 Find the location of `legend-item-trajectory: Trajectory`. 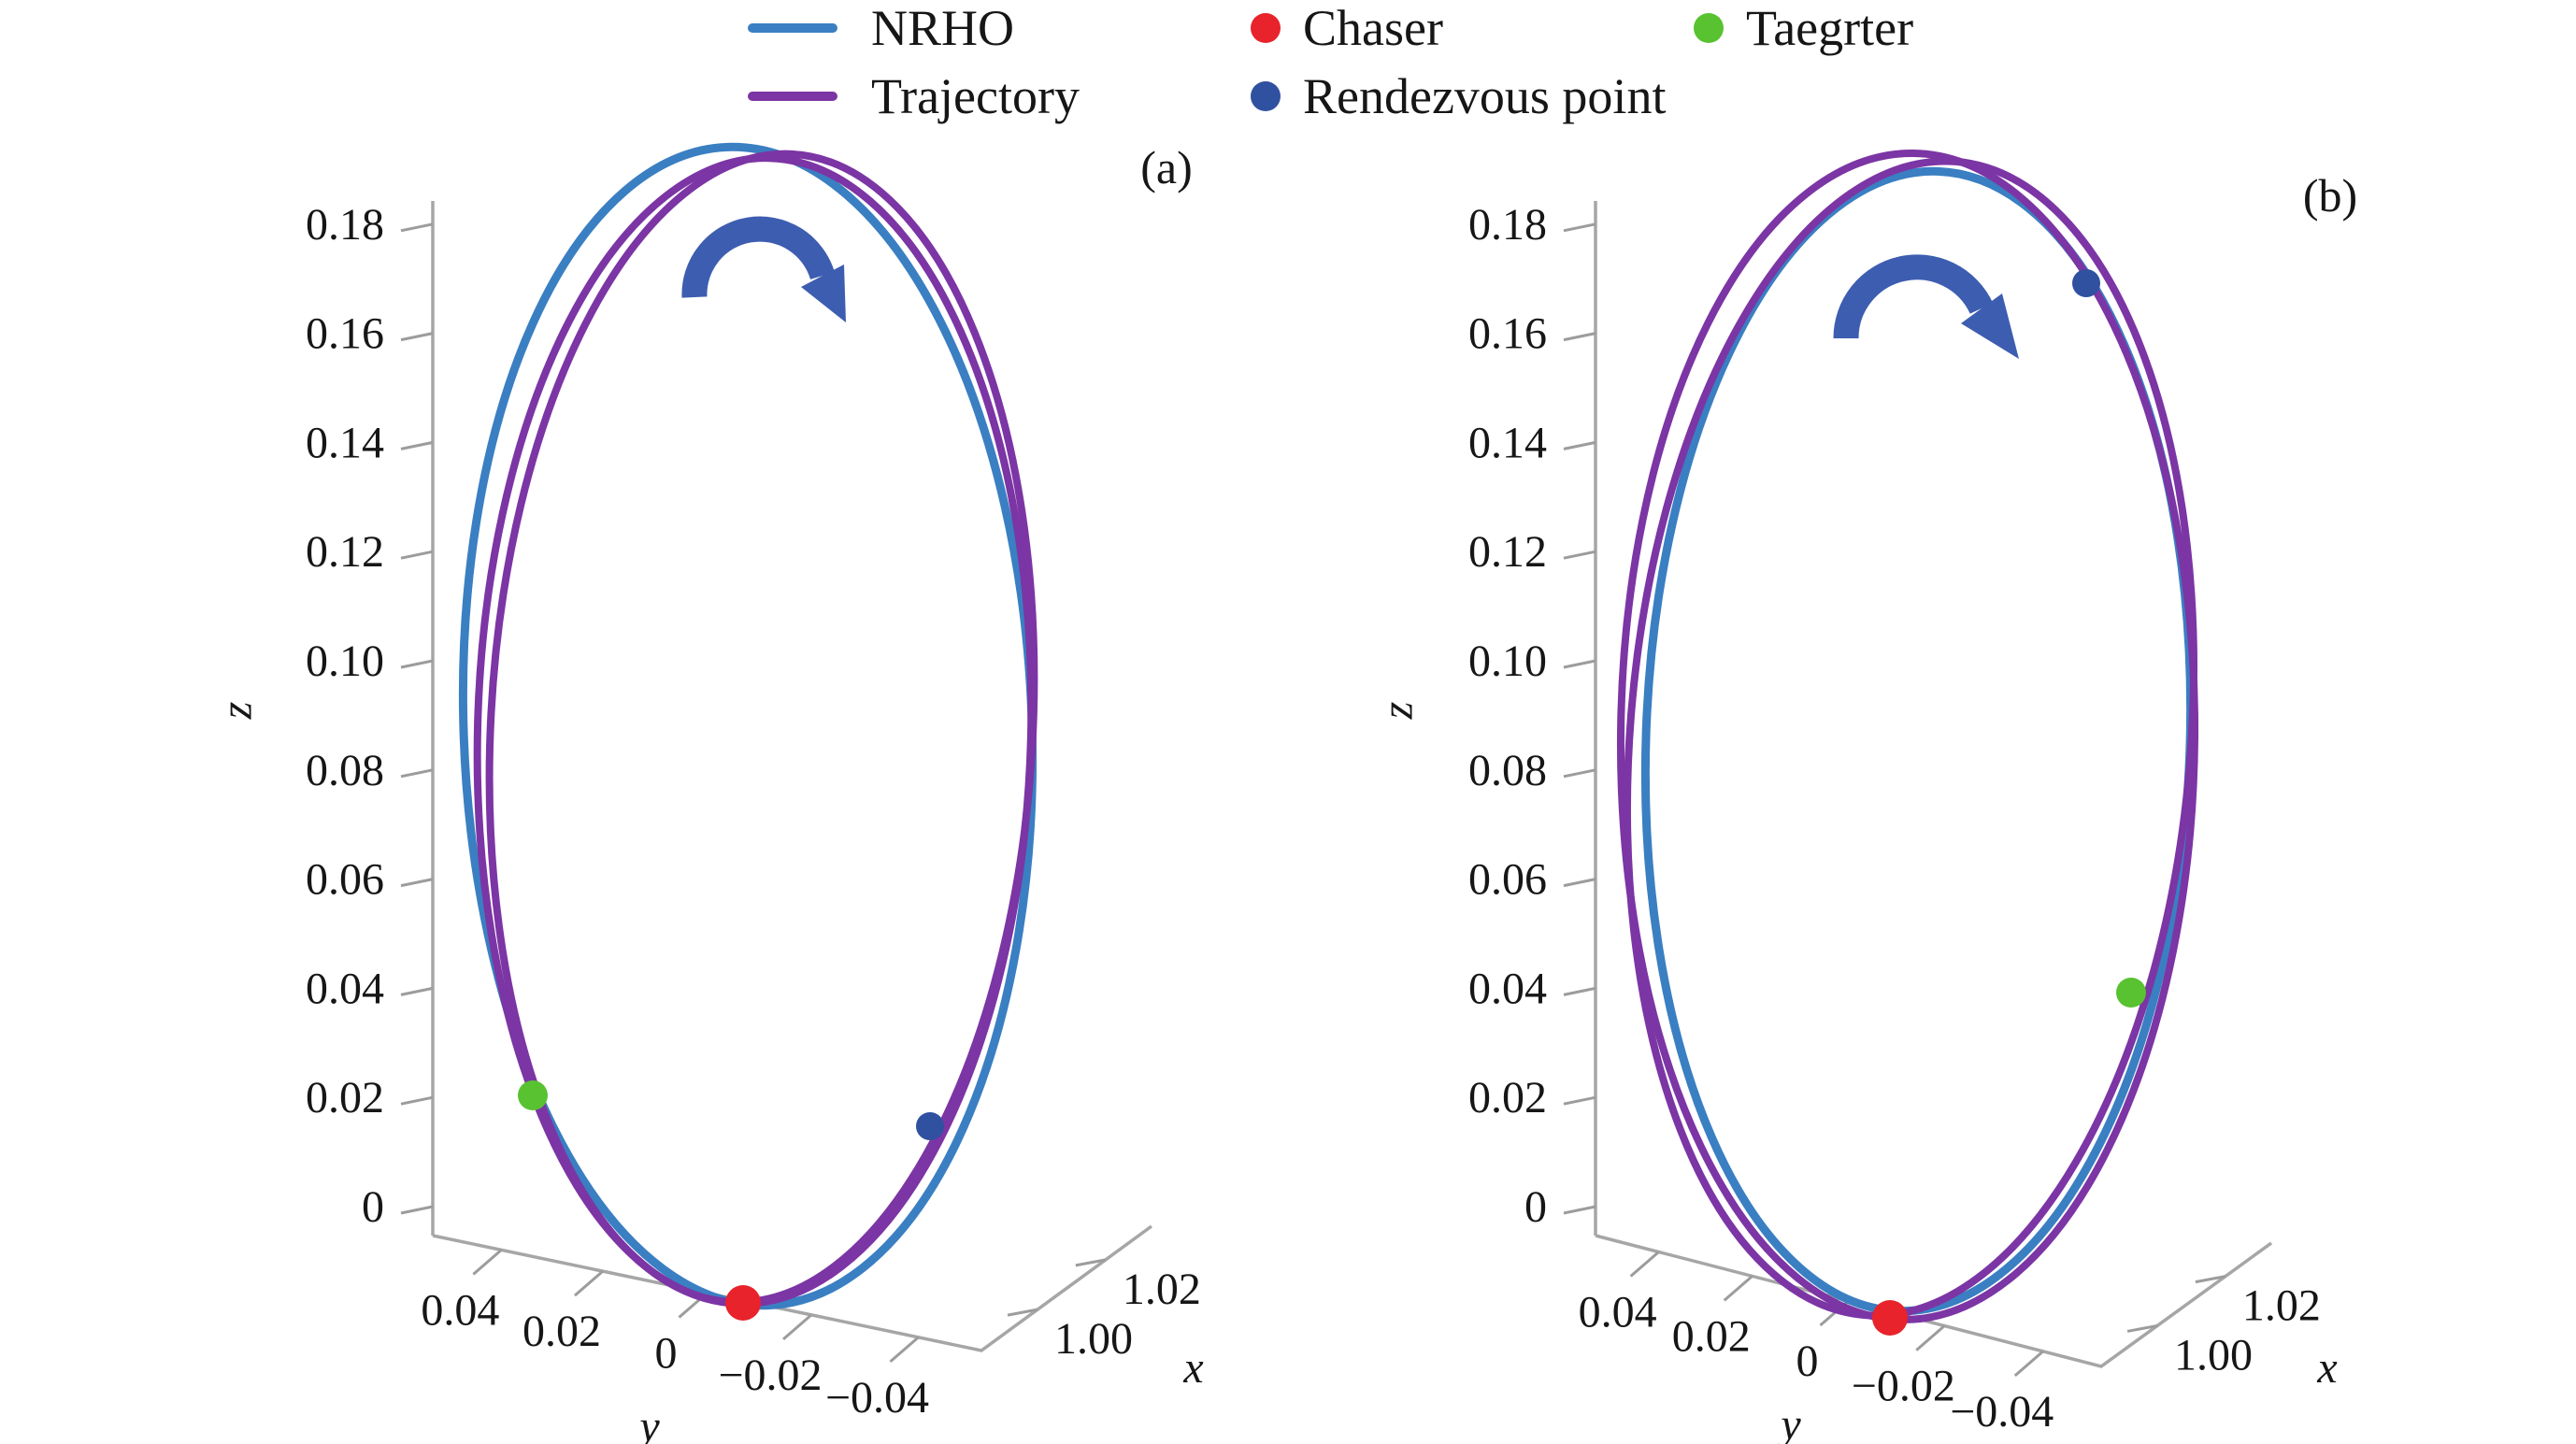

legend-item-trajectory: Trajectory is located at coordinates (914, 96).